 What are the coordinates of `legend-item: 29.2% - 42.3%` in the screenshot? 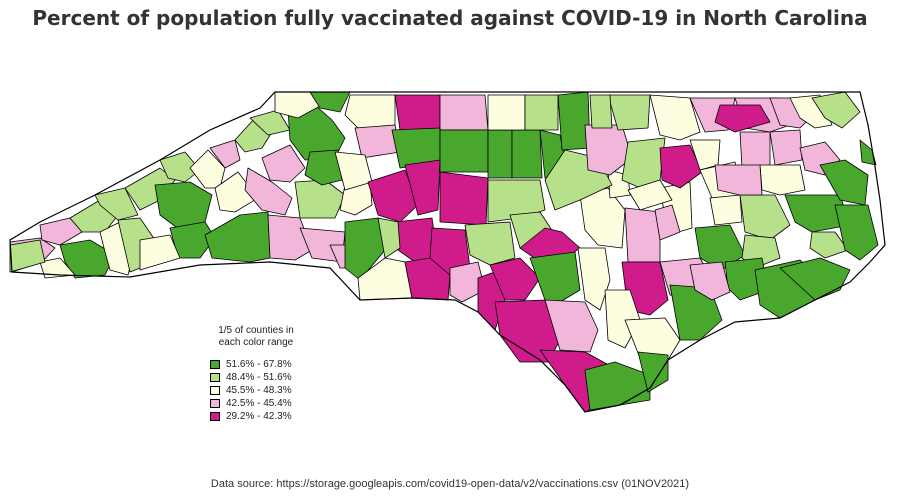 It's located at (256, 416).